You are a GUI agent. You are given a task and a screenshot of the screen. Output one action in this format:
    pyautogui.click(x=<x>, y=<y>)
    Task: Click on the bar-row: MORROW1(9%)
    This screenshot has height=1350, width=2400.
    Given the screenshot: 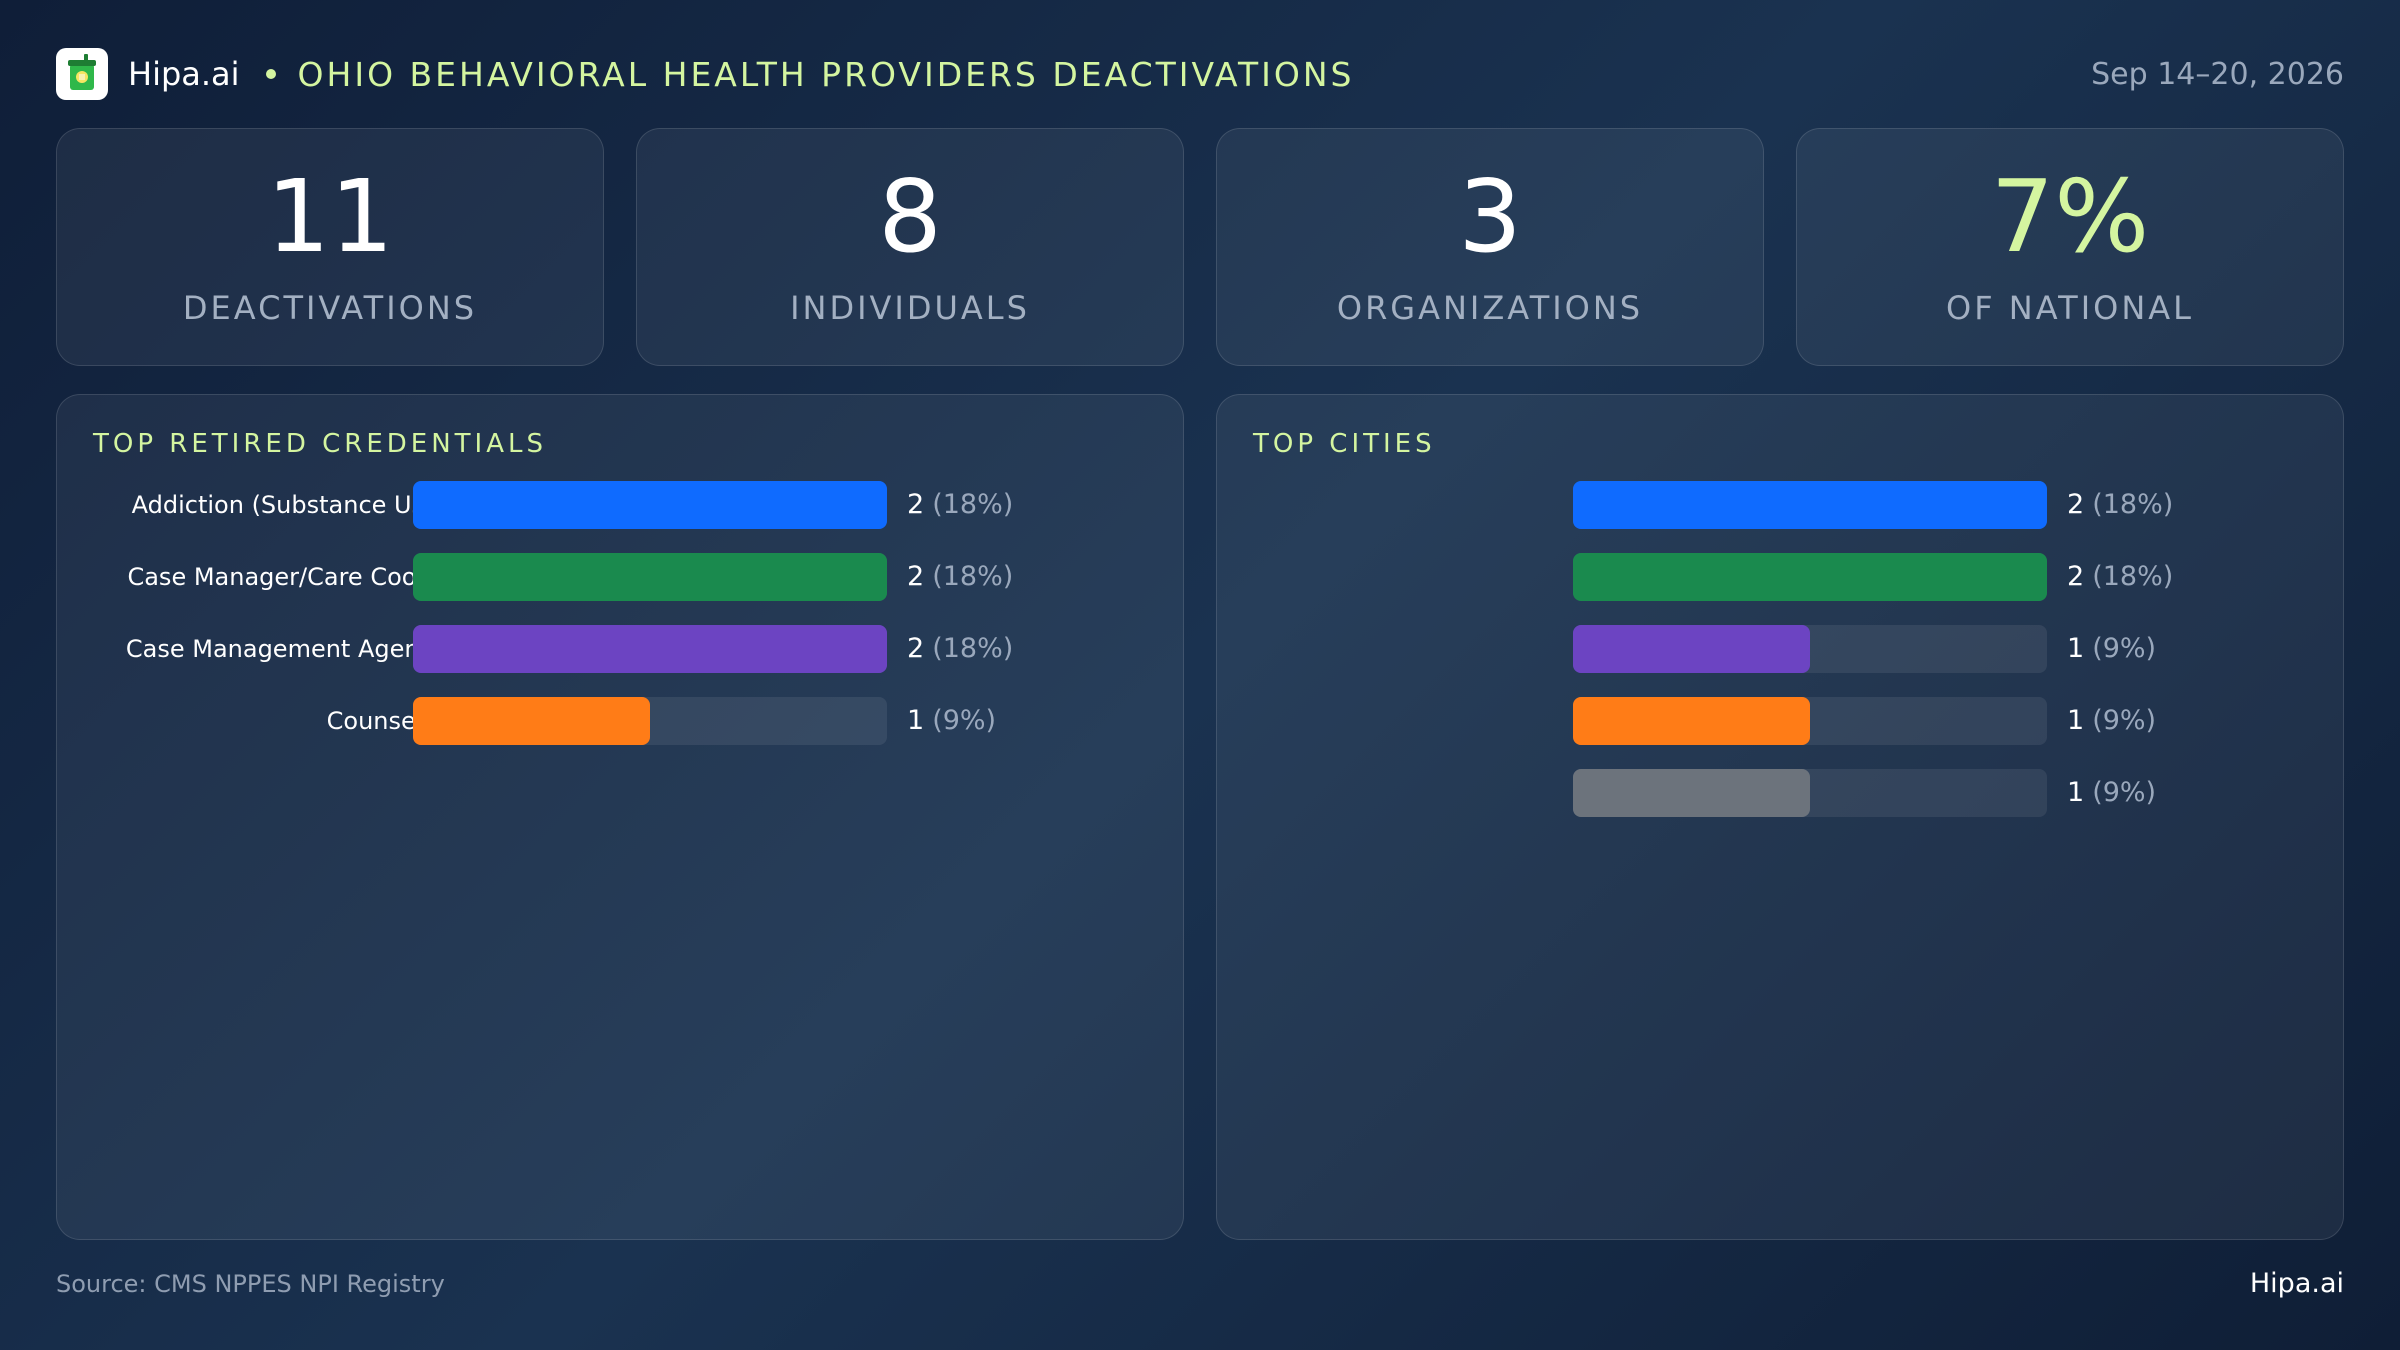 What is the action you would take?
    pyautogui.click(x=1780, y=793)
    